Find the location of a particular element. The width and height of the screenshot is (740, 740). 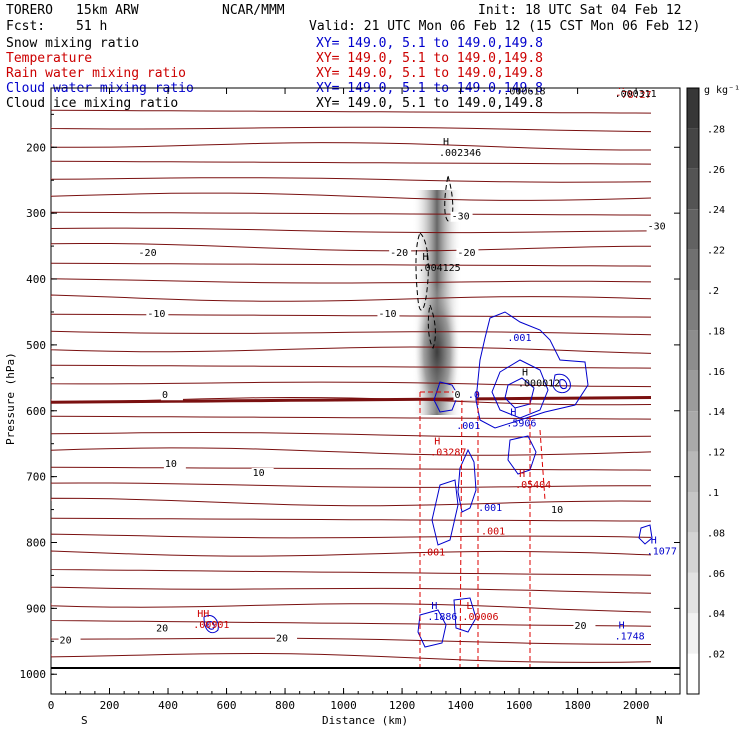

extremum-value: .1886 is located at coordinates (442, 617).